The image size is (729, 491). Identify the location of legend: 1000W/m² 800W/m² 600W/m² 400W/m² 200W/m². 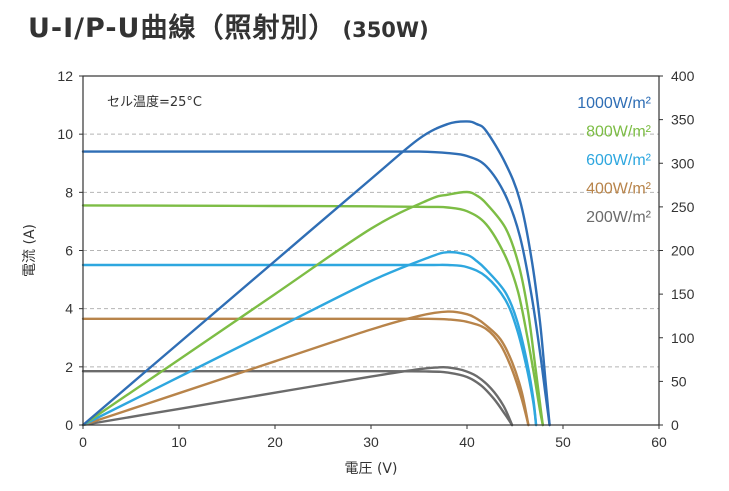
(614, 160).